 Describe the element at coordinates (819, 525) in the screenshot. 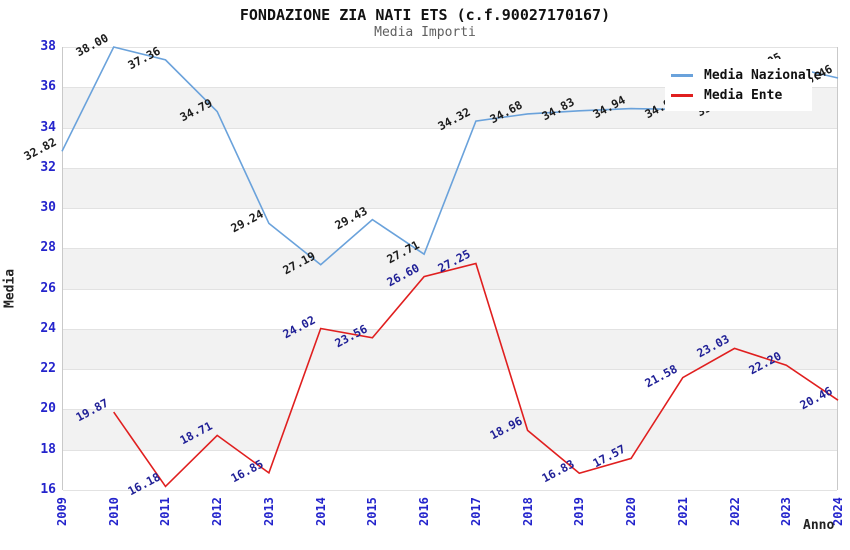

I see `x-axis-title: Anno` at that location.